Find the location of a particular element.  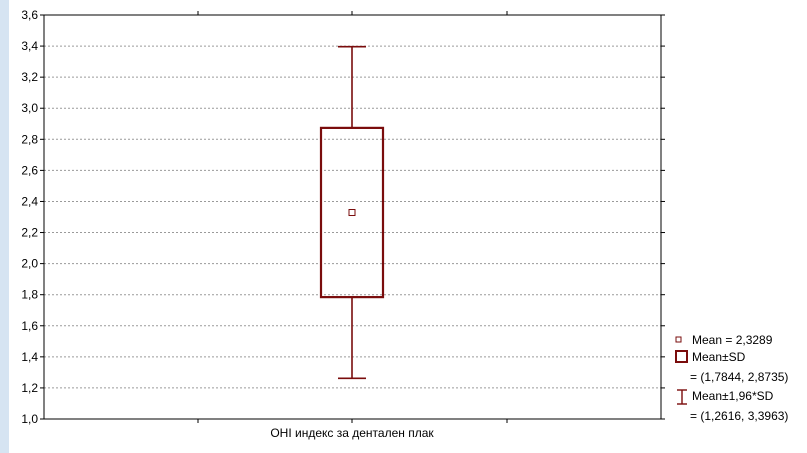

y-tick-label: 2,6 is located at coordinates (29, 170).